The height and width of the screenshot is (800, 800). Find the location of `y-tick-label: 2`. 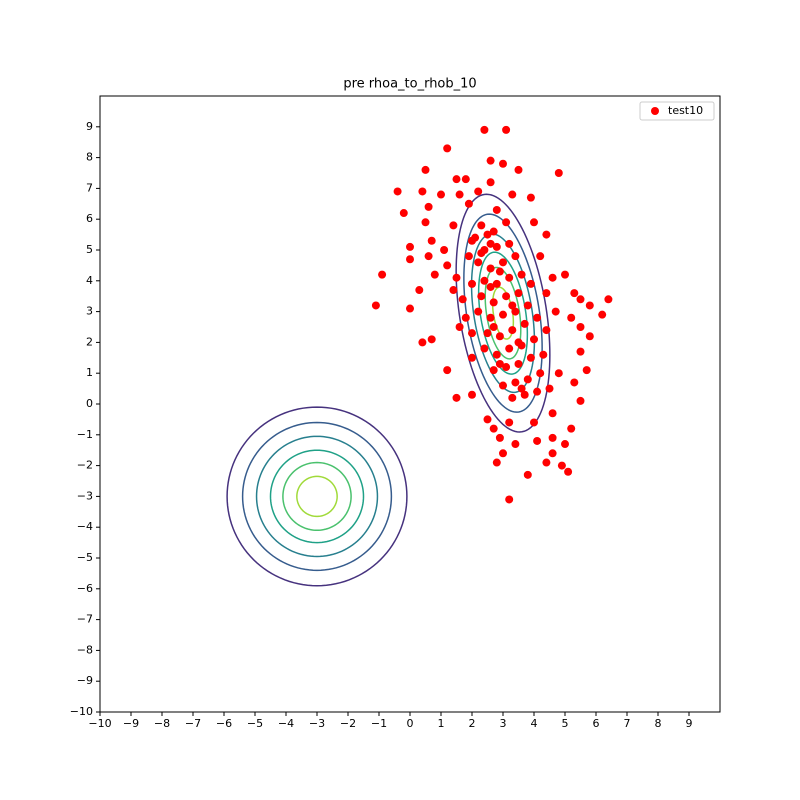

y-tick-label: 2 is located at coordinates (89, 341).